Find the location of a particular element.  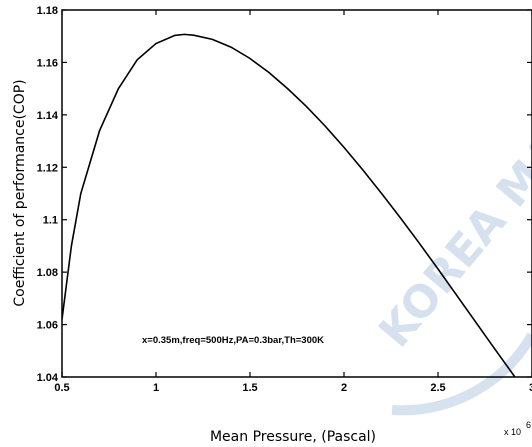

x-tick-label: 1 is located at coordinates (156, 388).